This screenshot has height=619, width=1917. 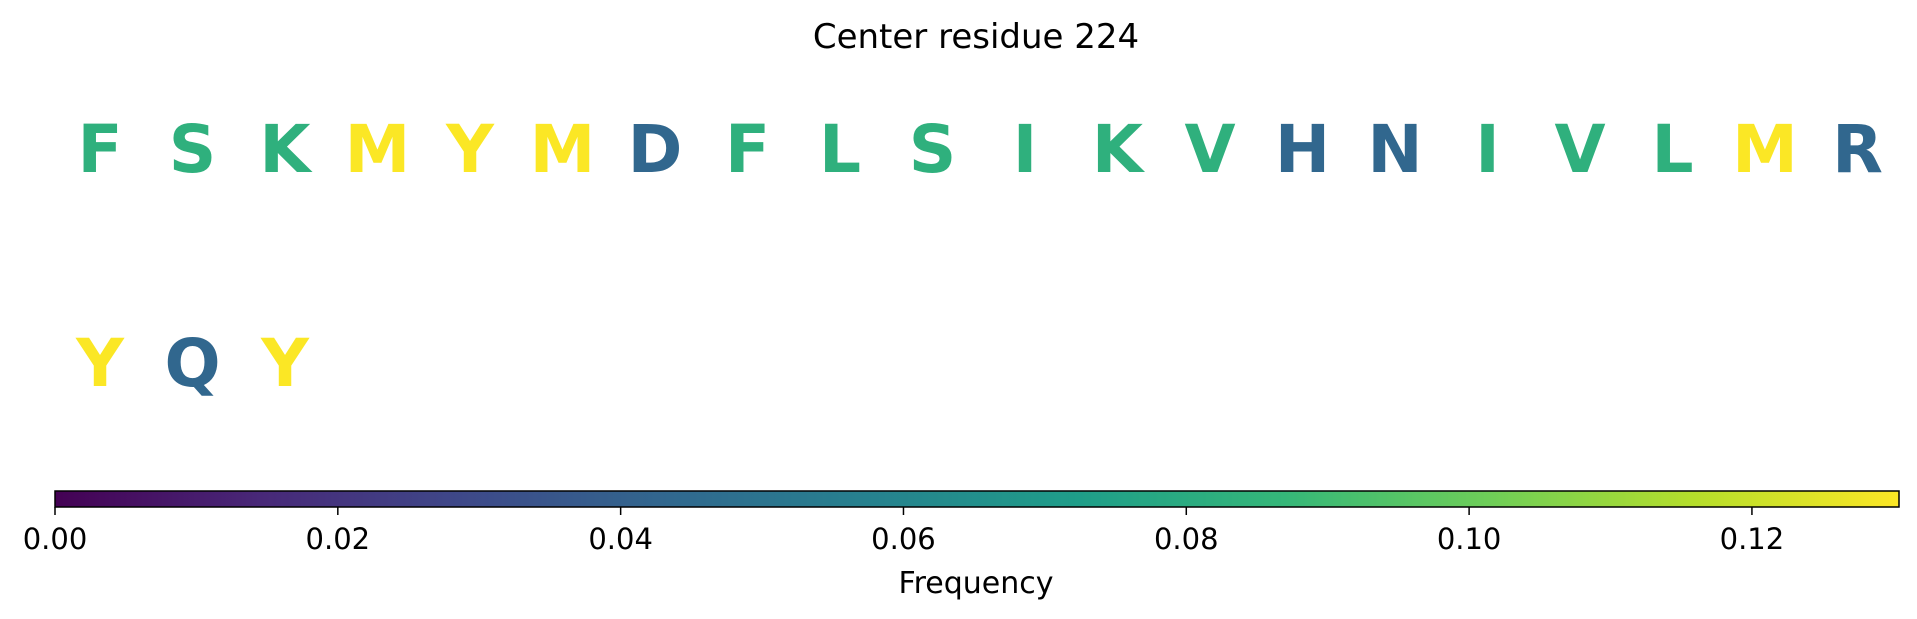 I want to click on residue-letter: R, so click(x=1857, y=149).